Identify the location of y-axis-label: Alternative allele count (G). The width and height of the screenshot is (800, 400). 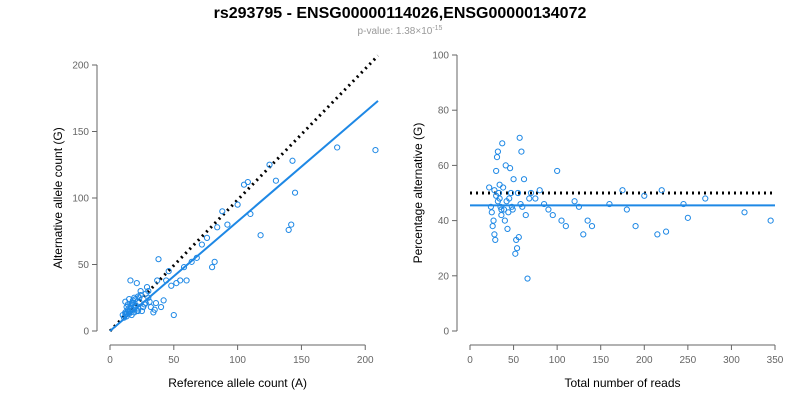
(58, 197).